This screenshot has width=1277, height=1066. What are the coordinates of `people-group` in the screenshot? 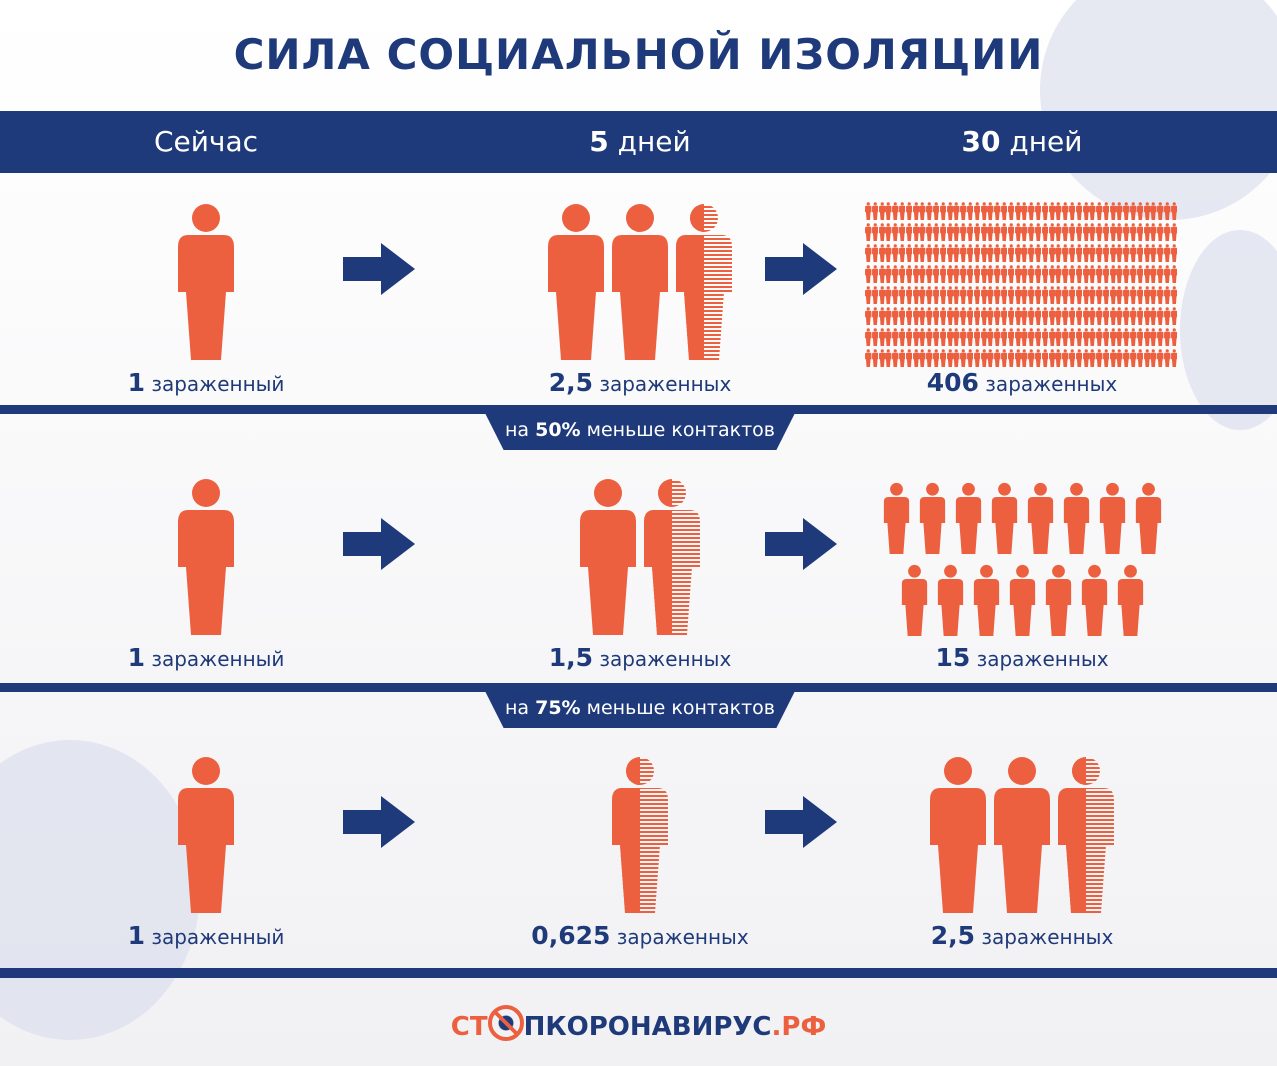 It's located at (1022, 834).